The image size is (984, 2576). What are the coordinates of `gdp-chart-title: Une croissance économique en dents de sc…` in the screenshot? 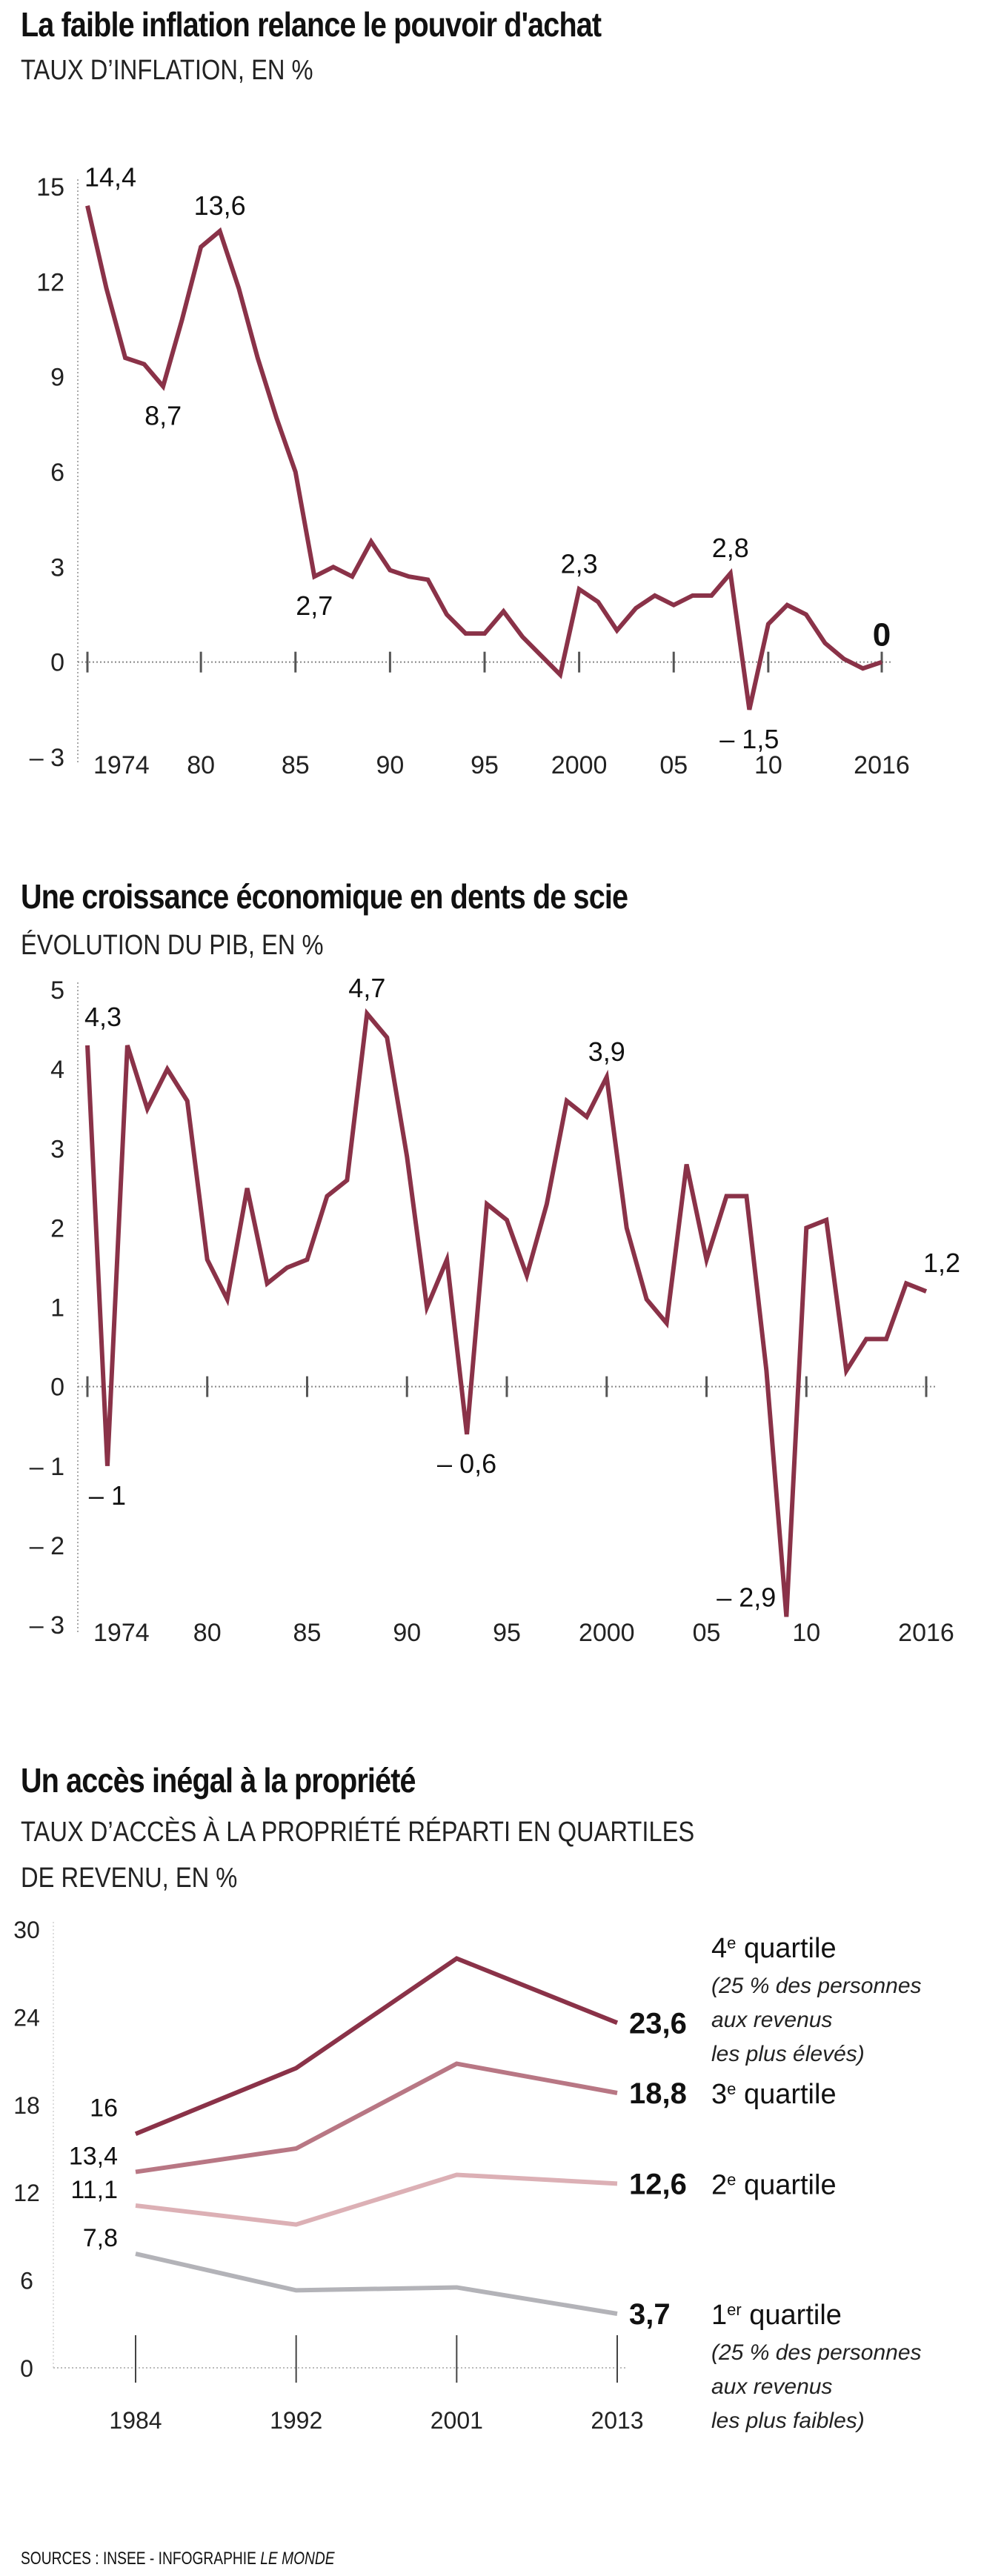 It's located at (324, 896).